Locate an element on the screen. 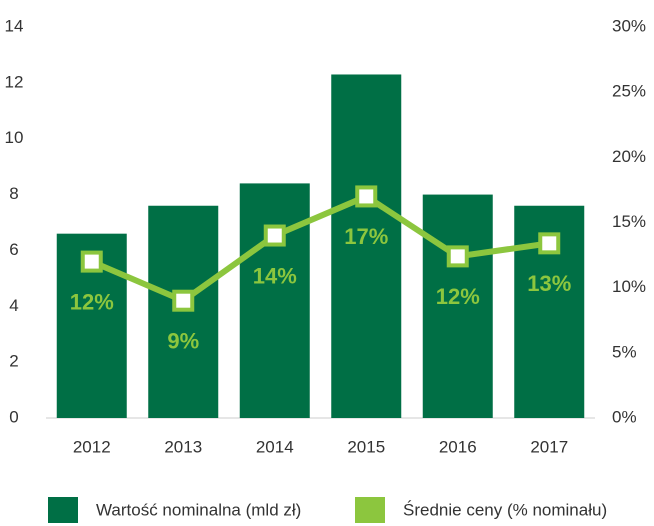 Image resolution: width=654 pixels, height=526 pixels. line is located at coordinates (320, 249).